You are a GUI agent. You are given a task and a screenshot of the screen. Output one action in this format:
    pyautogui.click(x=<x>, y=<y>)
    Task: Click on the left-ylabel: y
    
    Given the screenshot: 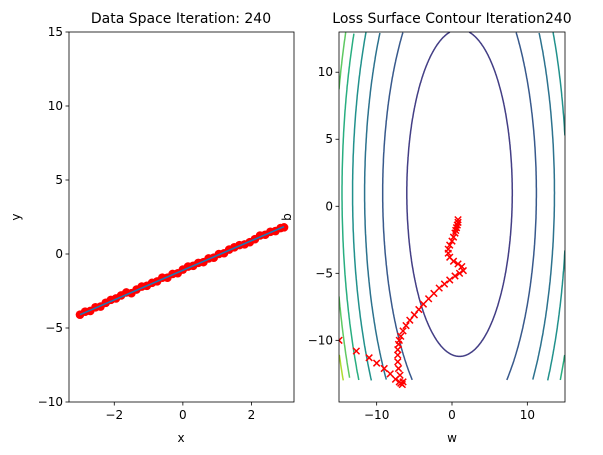 What is the action you would take?
    pyautogui.click(x=16, y=216)
    